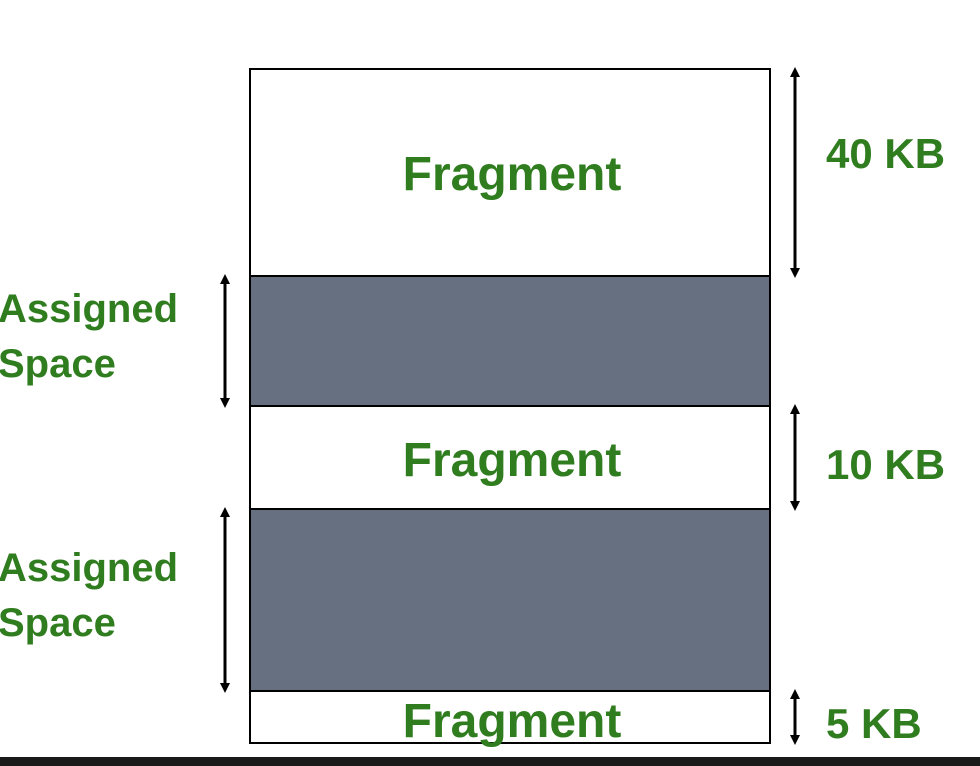 The height and width of the screenshot is (766, 980). I want to click on fragment-label-3: Fragment, so click(512, 721).